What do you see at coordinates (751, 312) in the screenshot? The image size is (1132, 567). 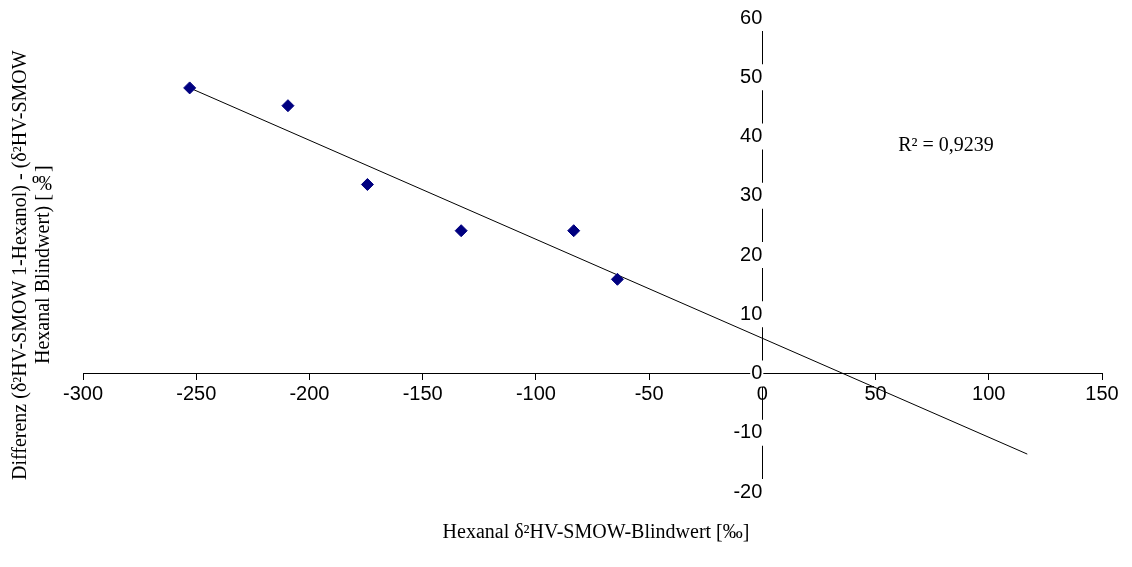 I see `y-tick-label: 10` at bounding box center [751, 312].